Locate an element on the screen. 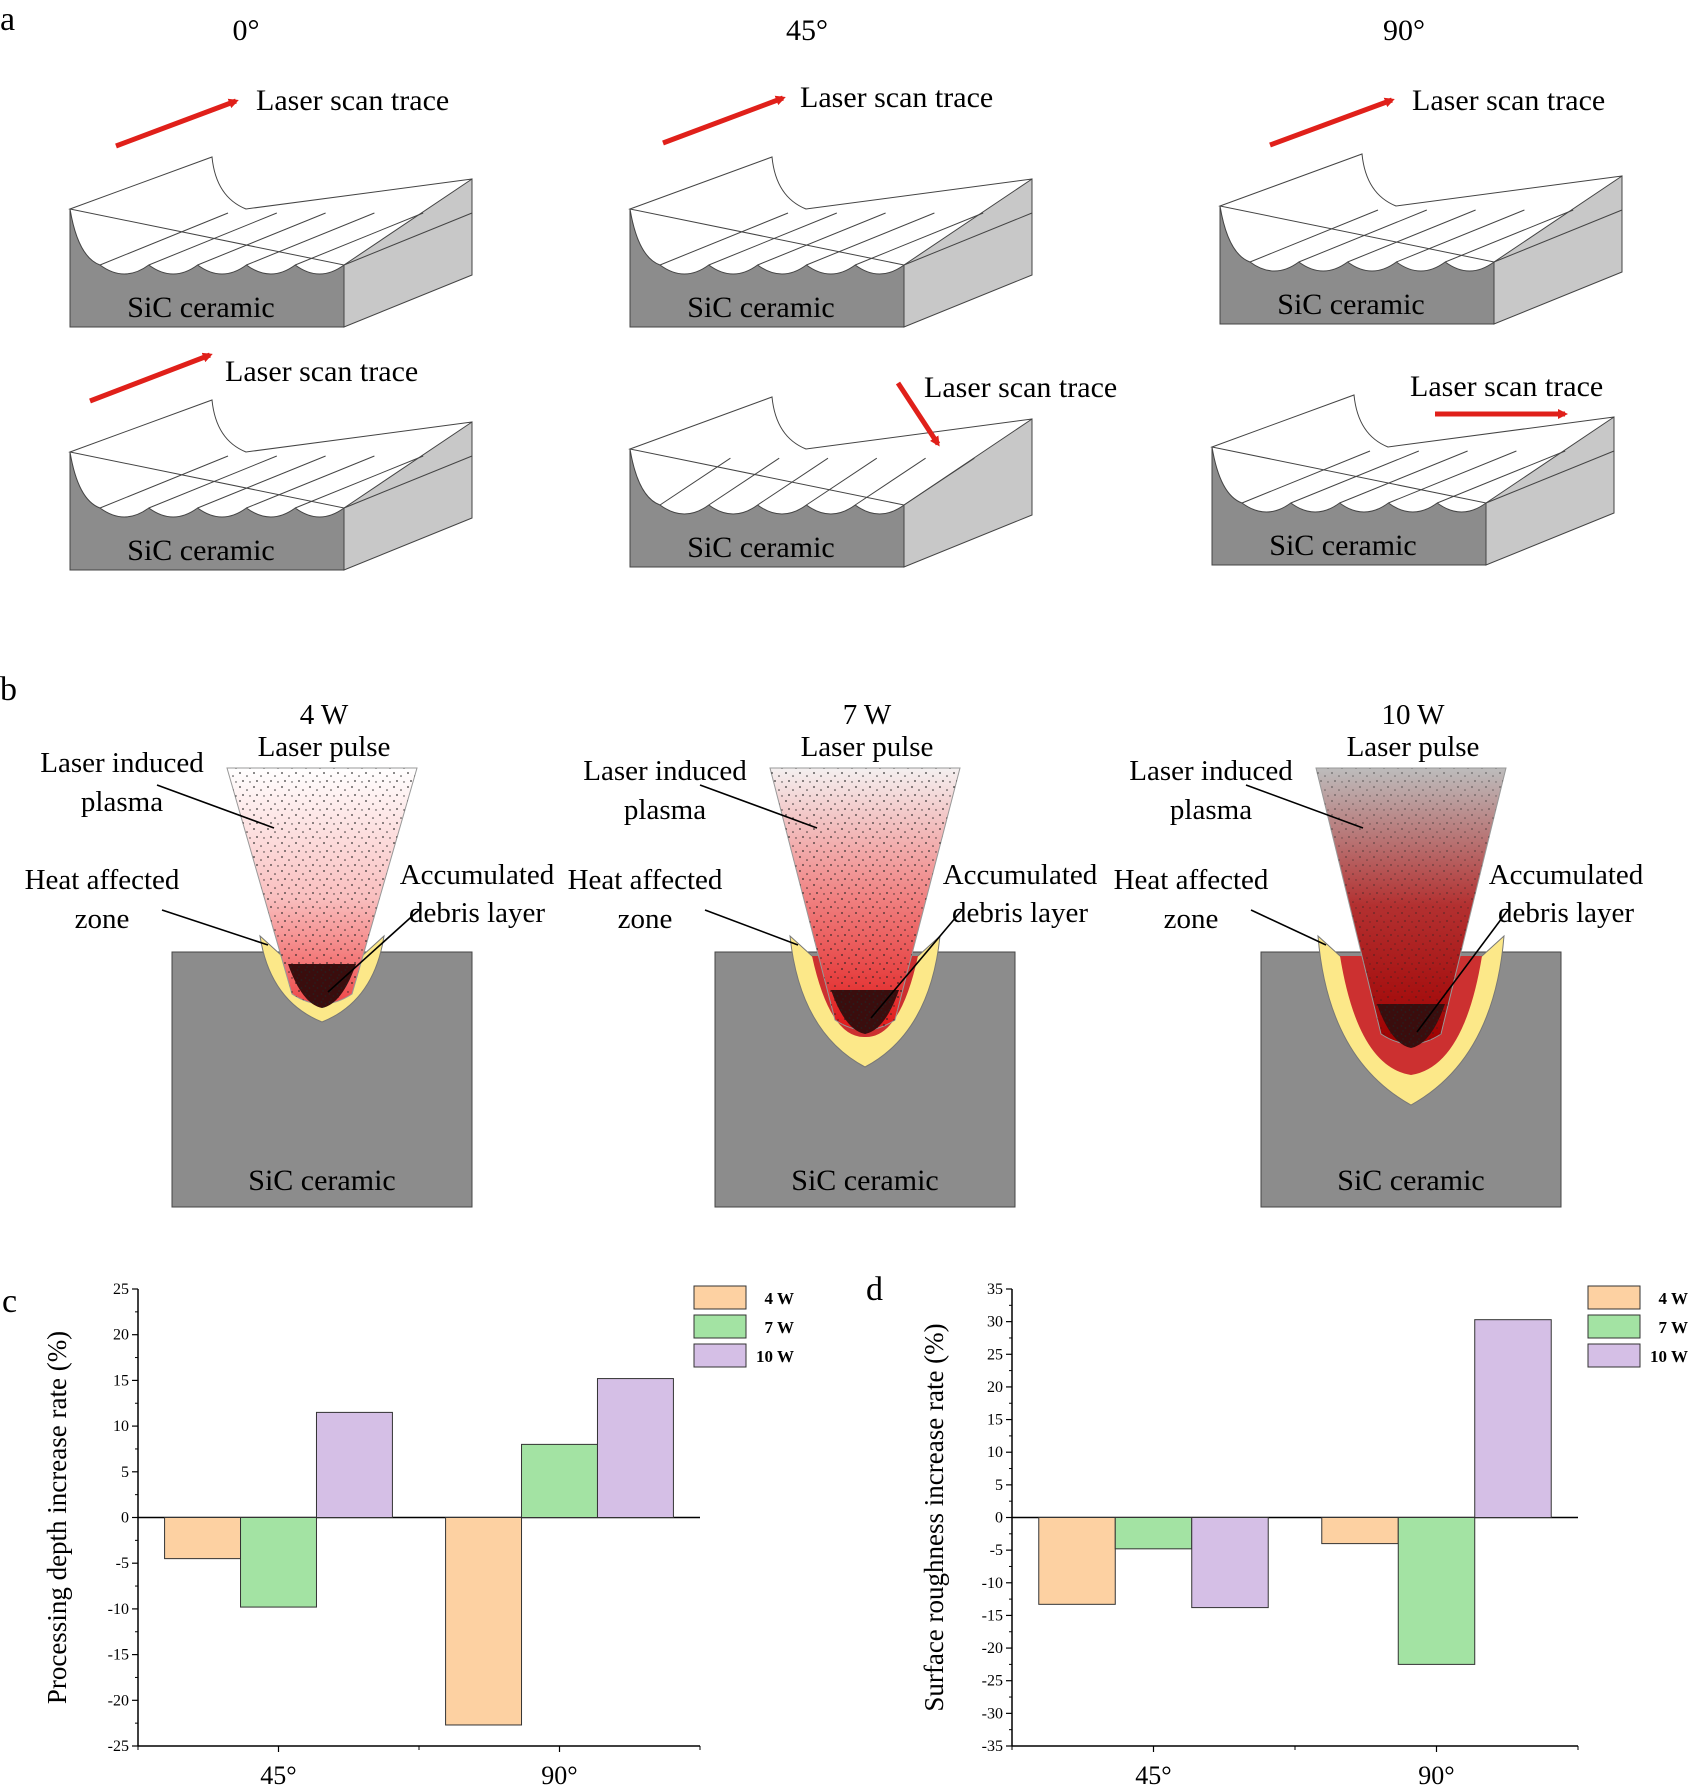  y-tick-label: -10 is located at coordinates (118, 1609).